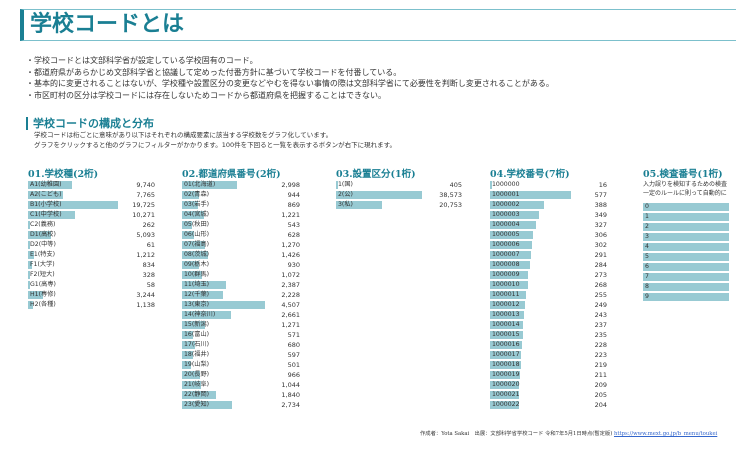  Describe the element at coordinates (241, 315) in the screenshot. I see `bar-row: 14(神奈川) 2,661` at that location.